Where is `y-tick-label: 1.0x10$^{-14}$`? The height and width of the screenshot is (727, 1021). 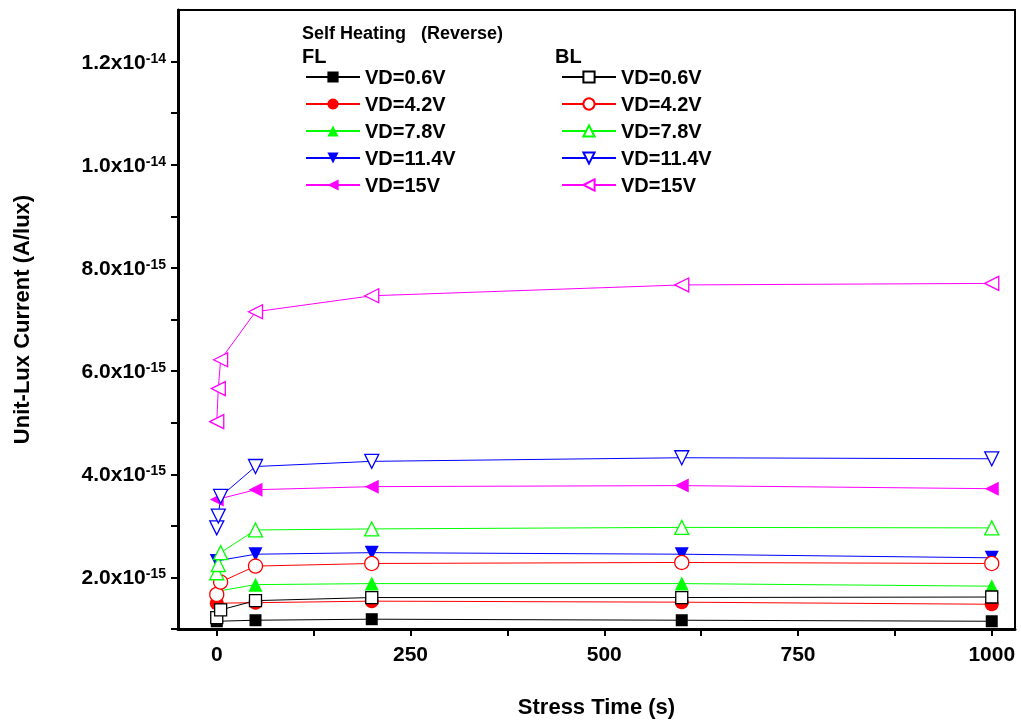
y-tick-label: 1.0x10$^{-14}$ is located at coordinates (123, 164).